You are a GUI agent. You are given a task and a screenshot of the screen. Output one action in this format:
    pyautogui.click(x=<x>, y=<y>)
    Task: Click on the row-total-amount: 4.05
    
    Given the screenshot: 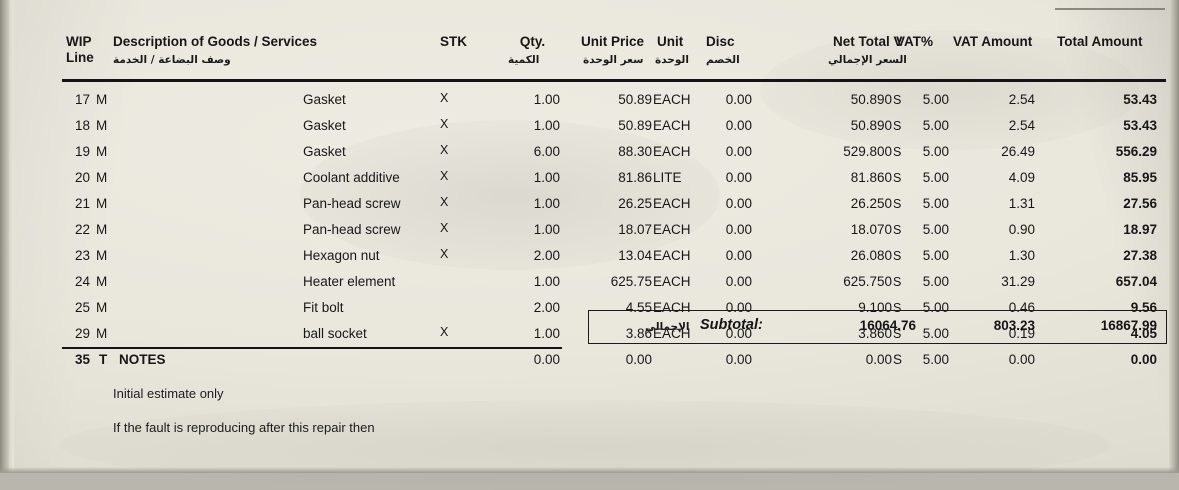 What is the action you would take?
    pyautogui.click(x=1143, y=333)
    